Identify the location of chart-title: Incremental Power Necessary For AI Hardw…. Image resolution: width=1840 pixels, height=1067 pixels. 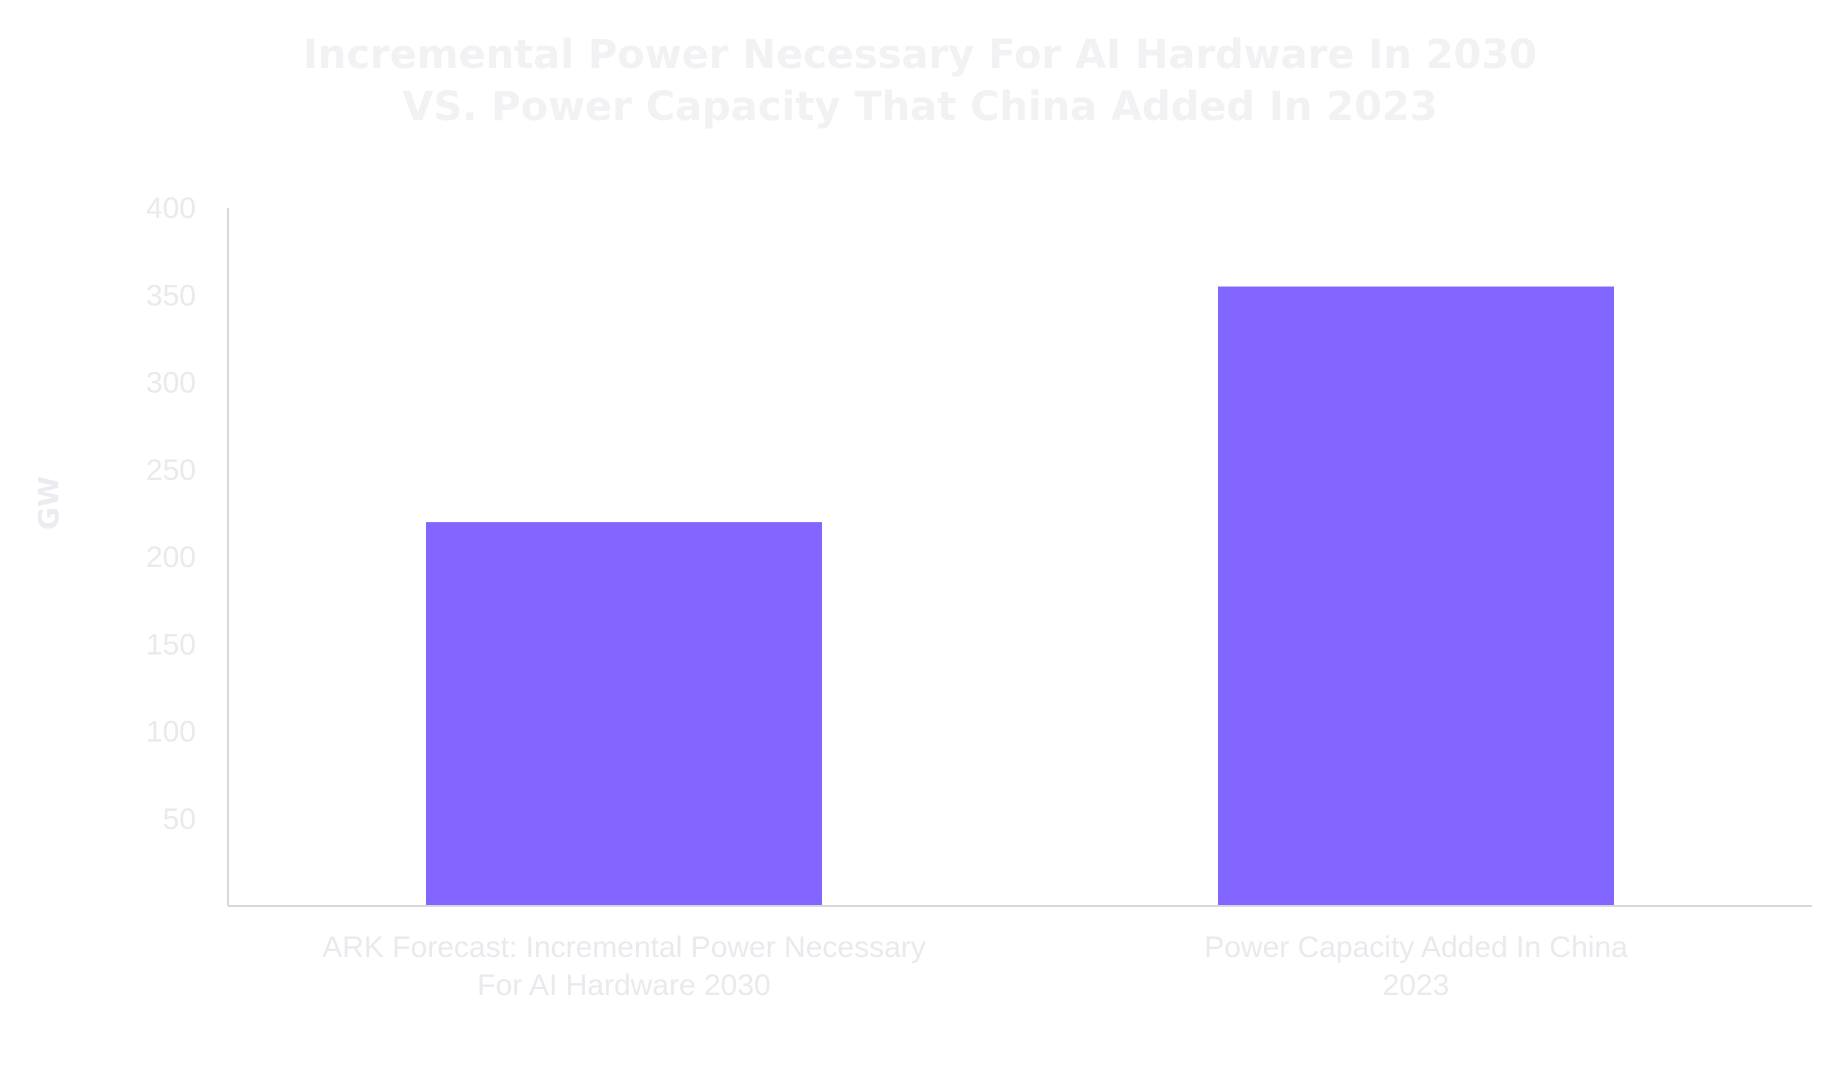
(920, 81).